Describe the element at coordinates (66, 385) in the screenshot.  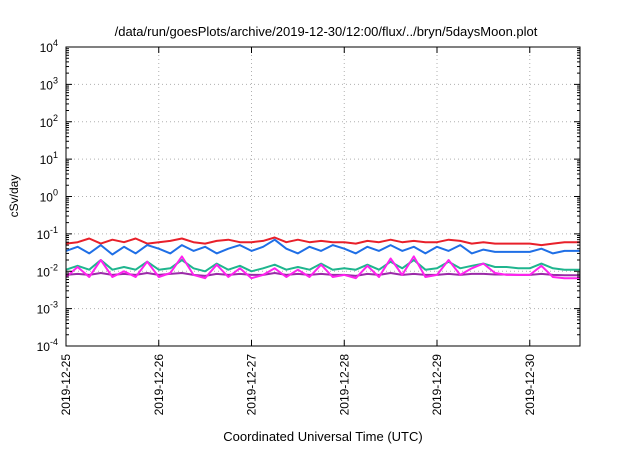
I see `x-tick-label: 2019-12-25` at that location.